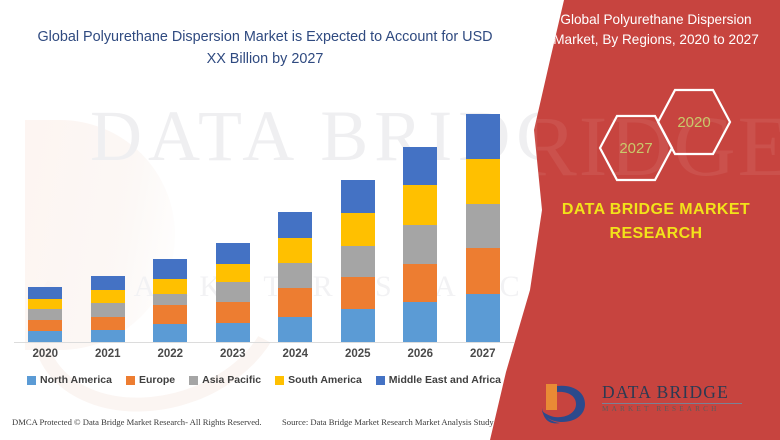 The image size is (780, 440). I want to click on bar-group-2020, so click(45, 314).